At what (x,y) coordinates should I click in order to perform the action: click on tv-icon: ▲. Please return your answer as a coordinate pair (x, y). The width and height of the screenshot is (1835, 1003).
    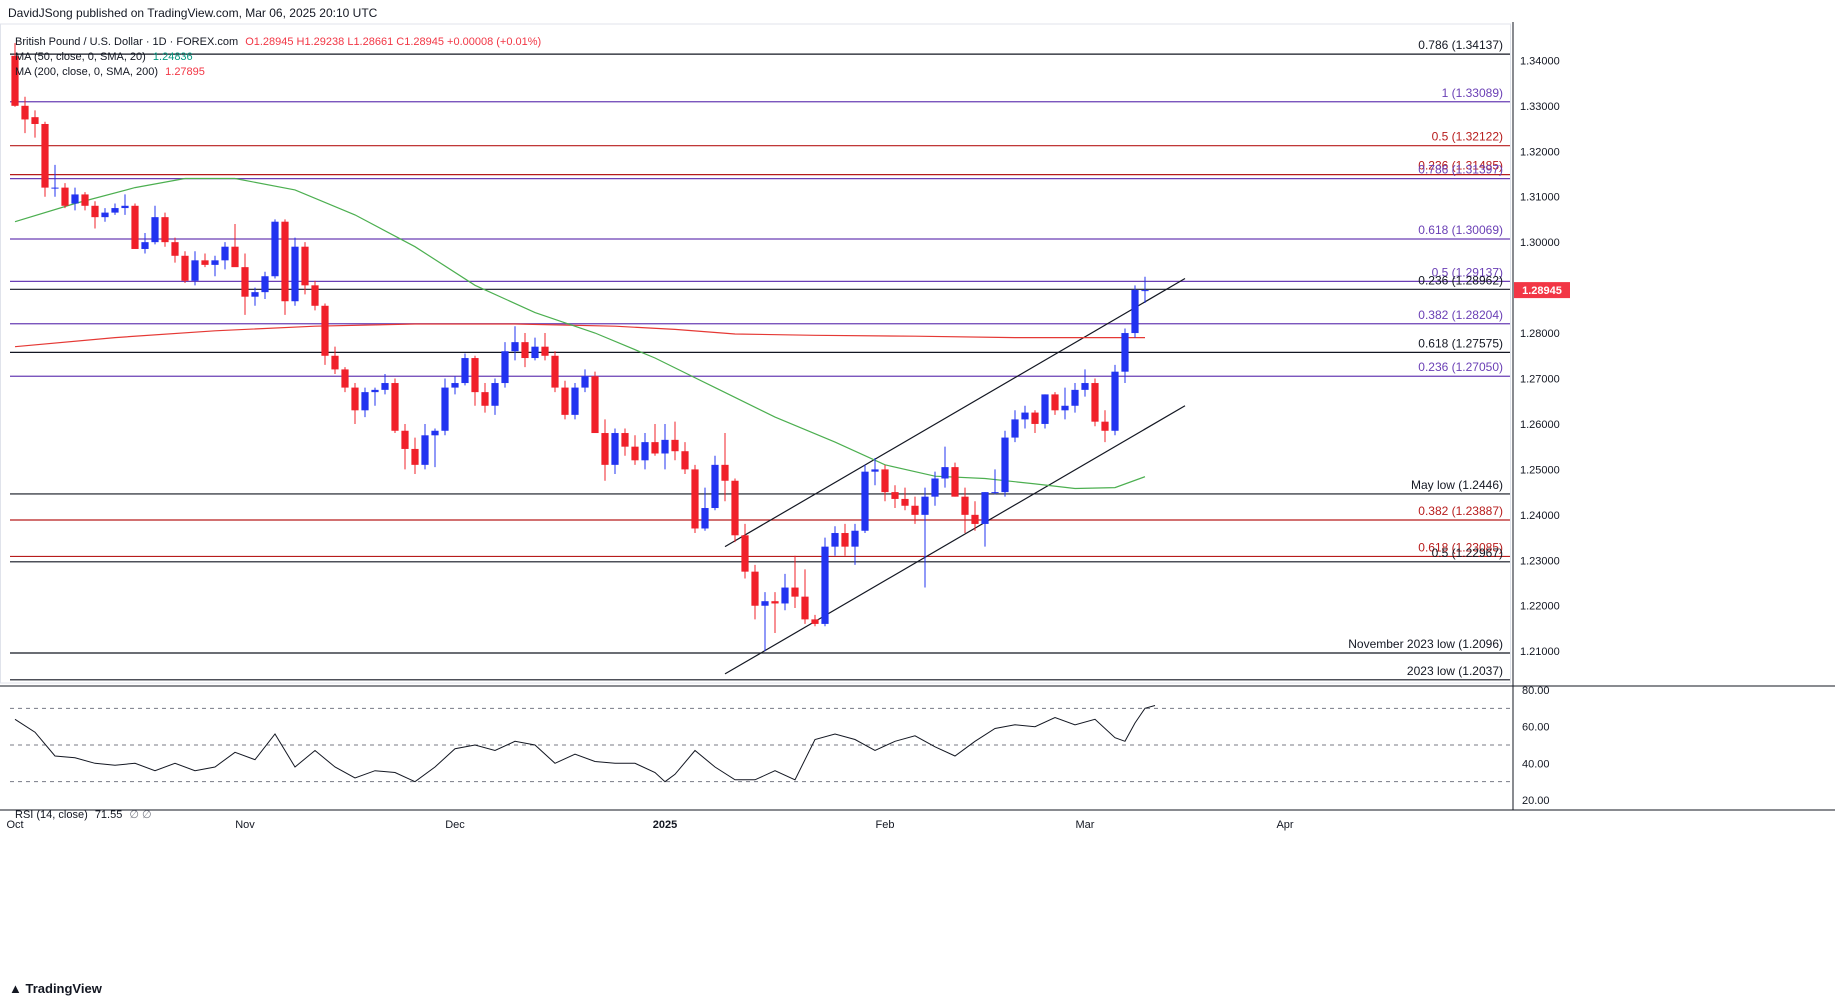
    Looking at the image, I should click on (17, 988).